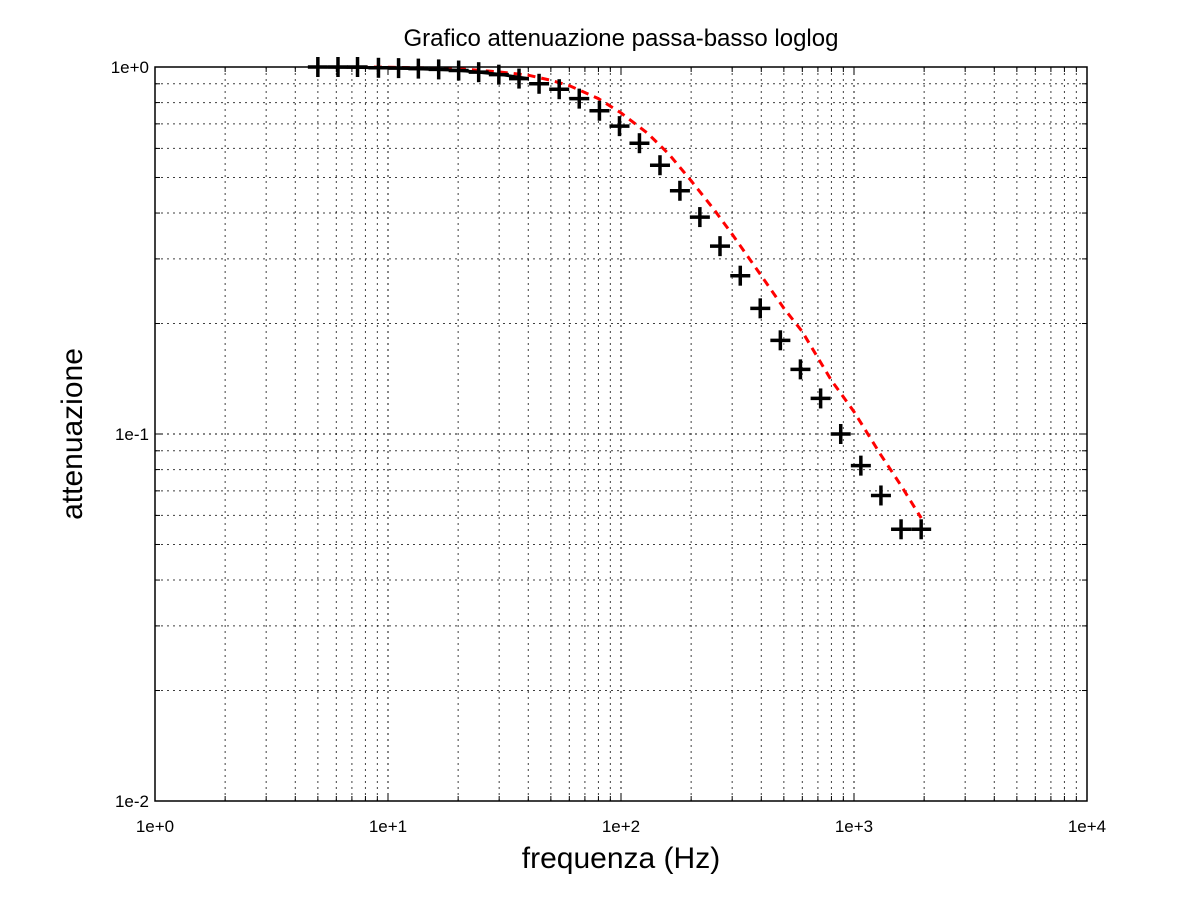  What do you see at coordinates (621, 38) in the screenshot?
I see `chart-title: Grafico attenuazione passa-basso loglog` at bounding box center [621, 38].